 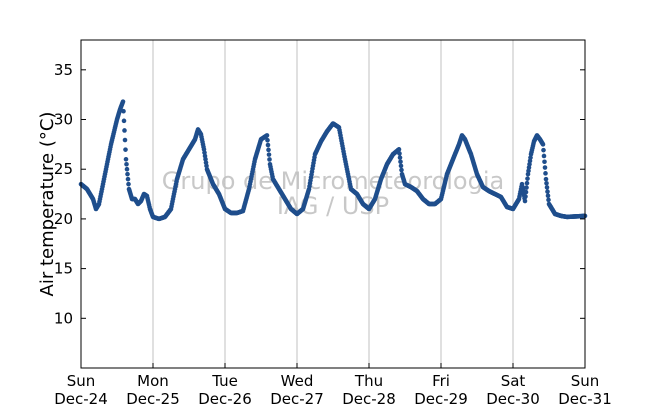 What do you see at coordinates (63, 120) in the screenshot?
I see `y-tick-label: 30` at bounding box center [63, 120].